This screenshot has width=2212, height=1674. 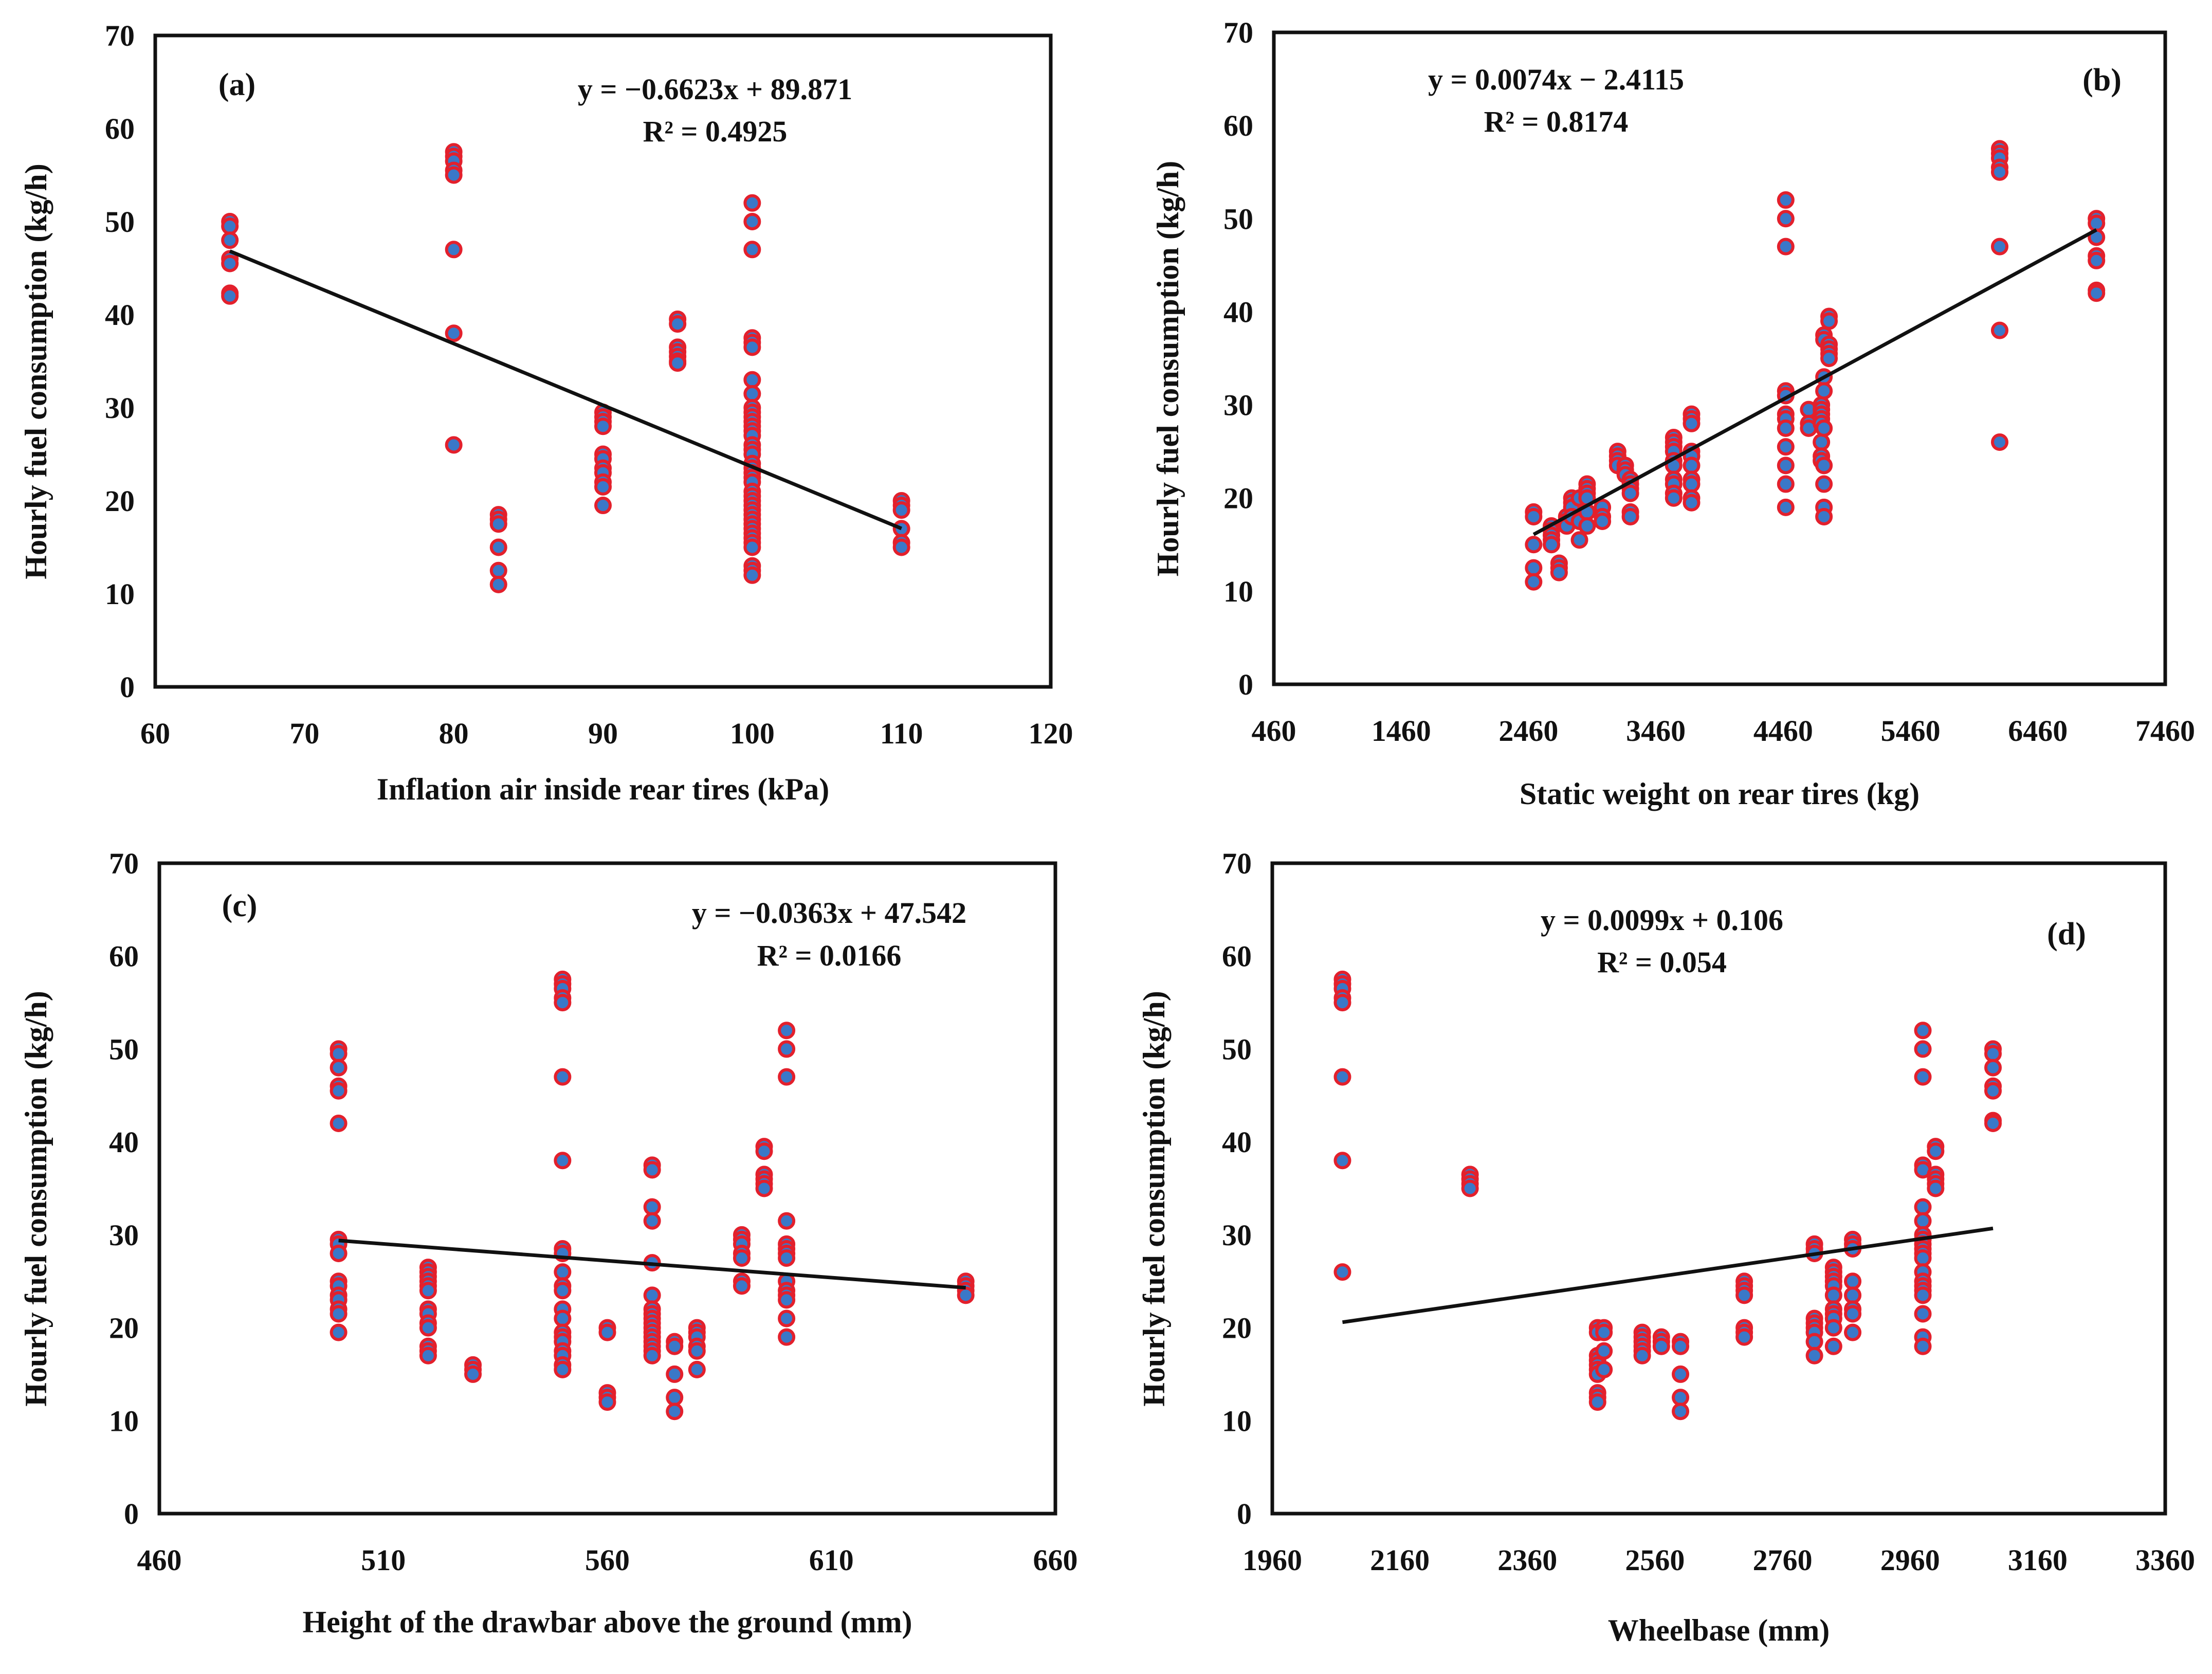 What do you see at coordinates (1556, 121) in the screenshot?
I see `r-squared-label: R² = 0.8174` at bounding box center [1556, 121].